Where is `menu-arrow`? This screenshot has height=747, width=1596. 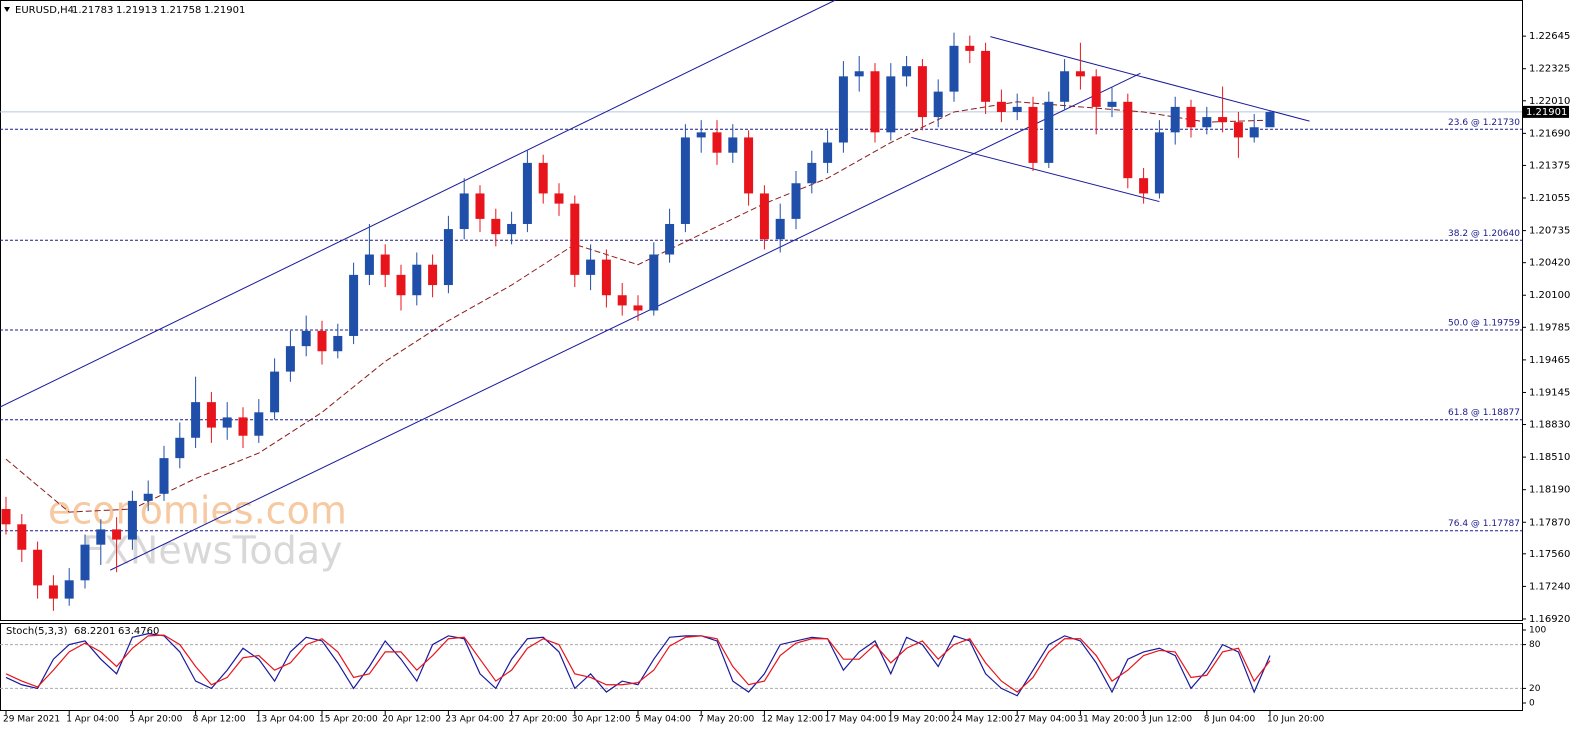 menu-arrow is located at coordinates (7, 9).